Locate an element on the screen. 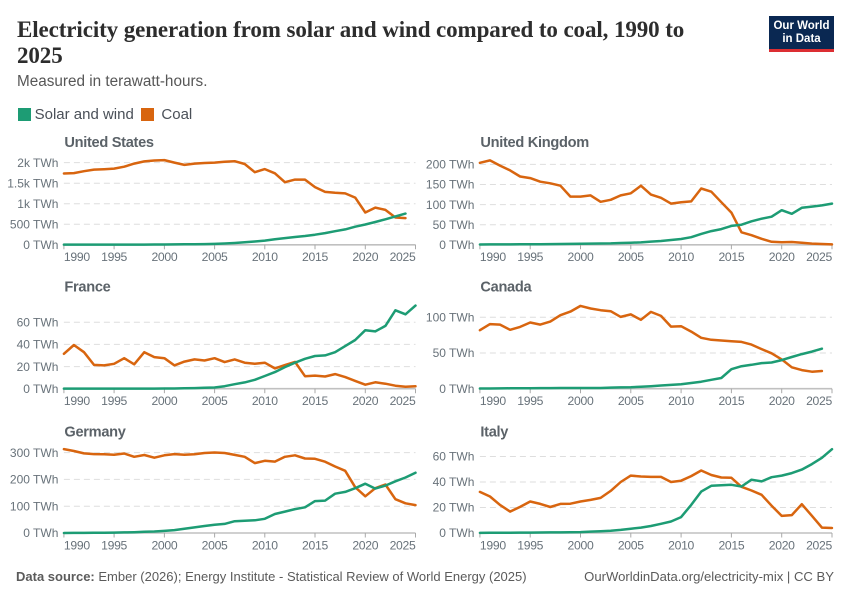 The width and height of the screenshot is (850, 600). svg-text: 500 TWh is located at coordinates (34, 224).